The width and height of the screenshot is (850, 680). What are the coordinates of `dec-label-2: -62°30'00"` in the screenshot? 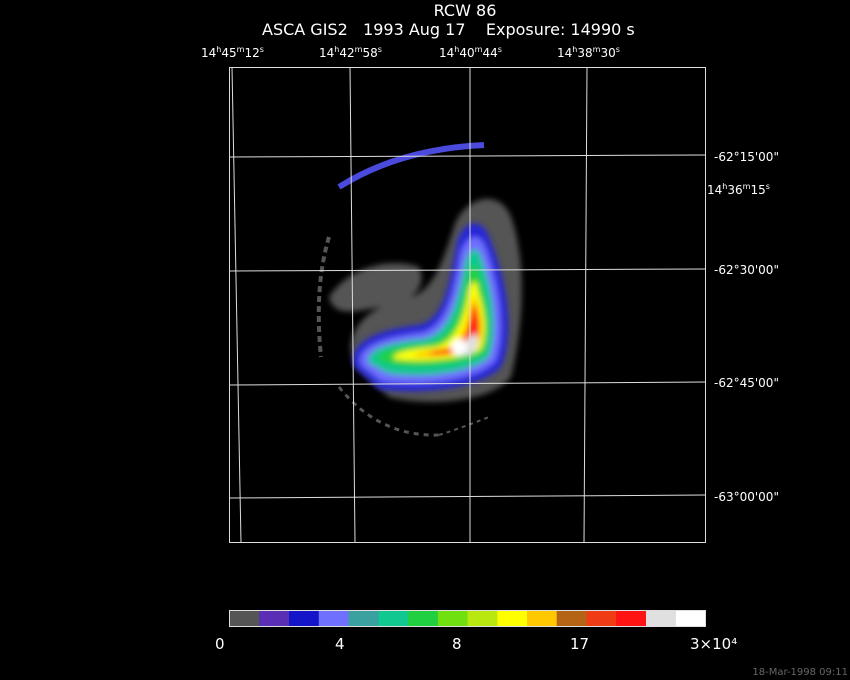 It's located at (746, 270).